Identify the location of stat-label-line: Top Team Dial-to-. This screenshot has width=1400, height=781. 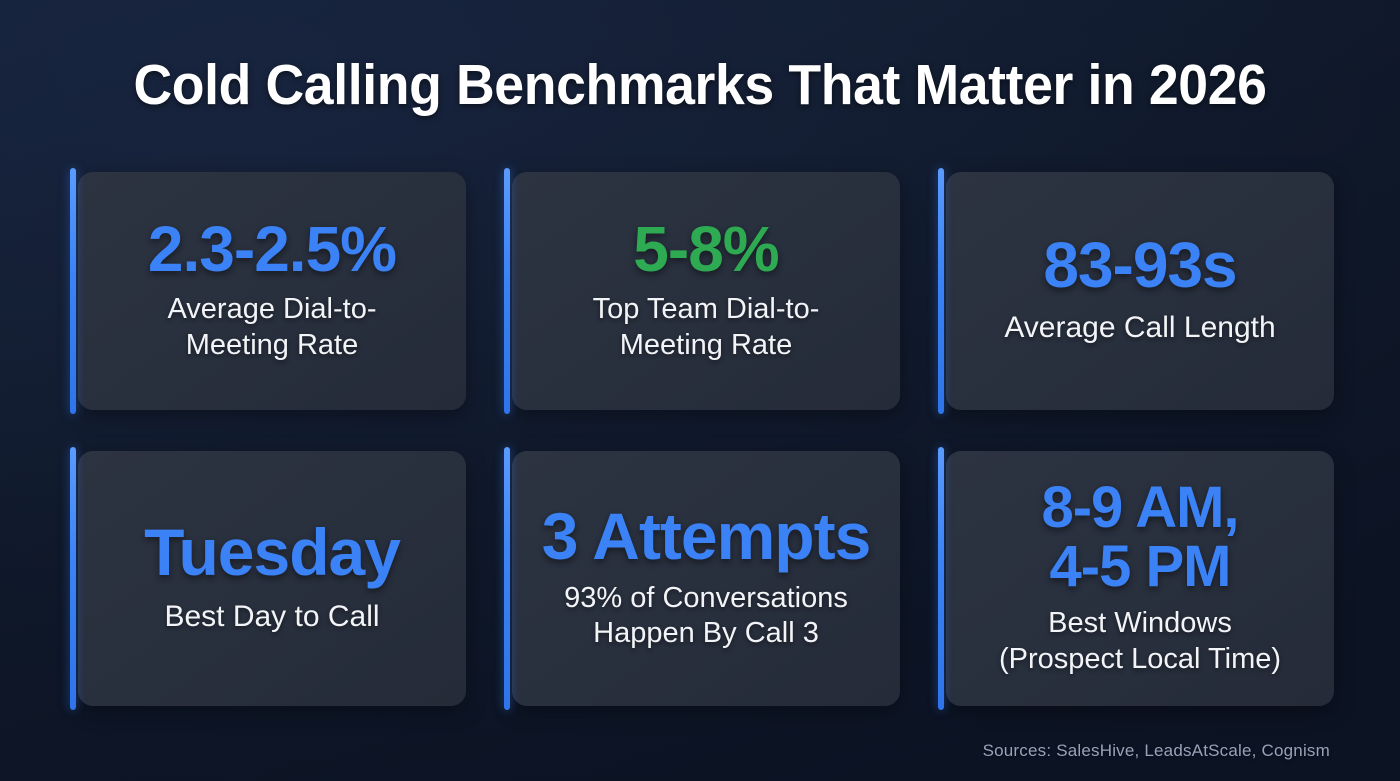
(706, 308).